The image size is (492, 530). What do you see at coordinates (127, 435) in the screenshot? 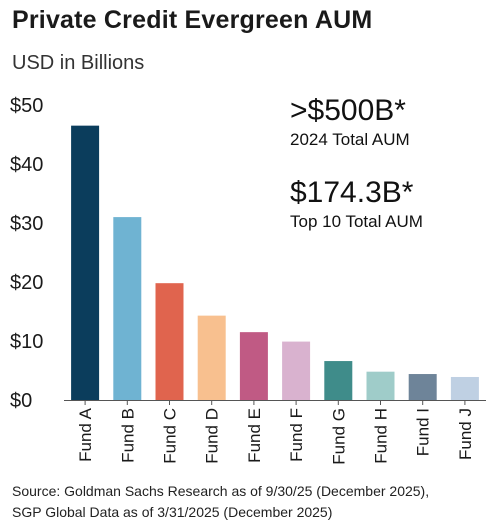
I see `x-tick-label: Fund B` at bounding box center [127, 435].